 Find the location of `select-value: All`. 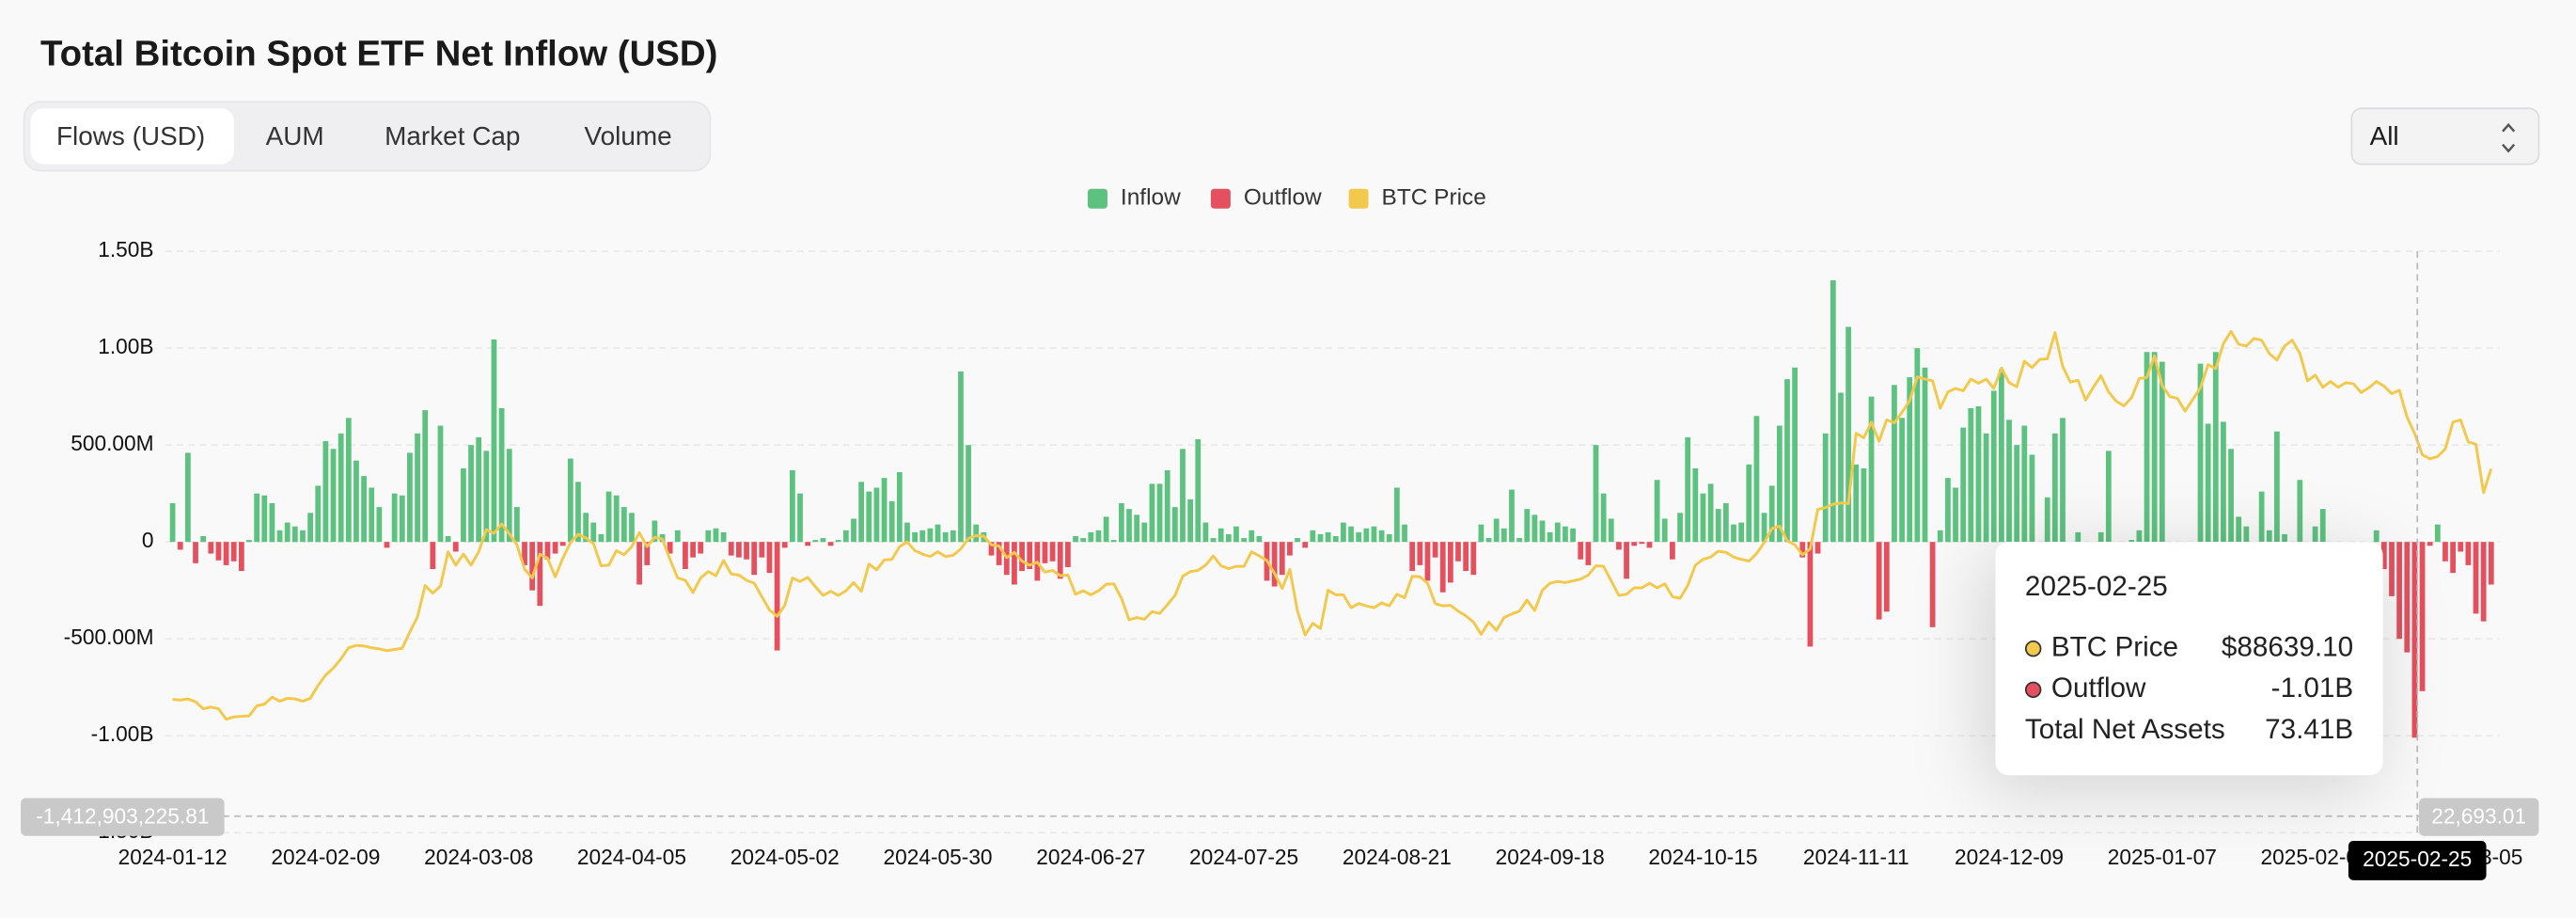

select-value: All is located at coordinates (2384, 136).